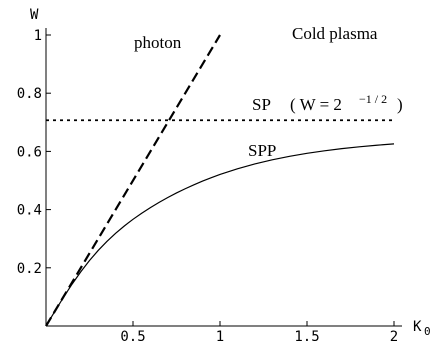 This screenshot has height=343, width=435. What do you see at coordinates (262, 150) in the screenshot?
I see `spp-label: SPP` at bounding box center [262, 150].